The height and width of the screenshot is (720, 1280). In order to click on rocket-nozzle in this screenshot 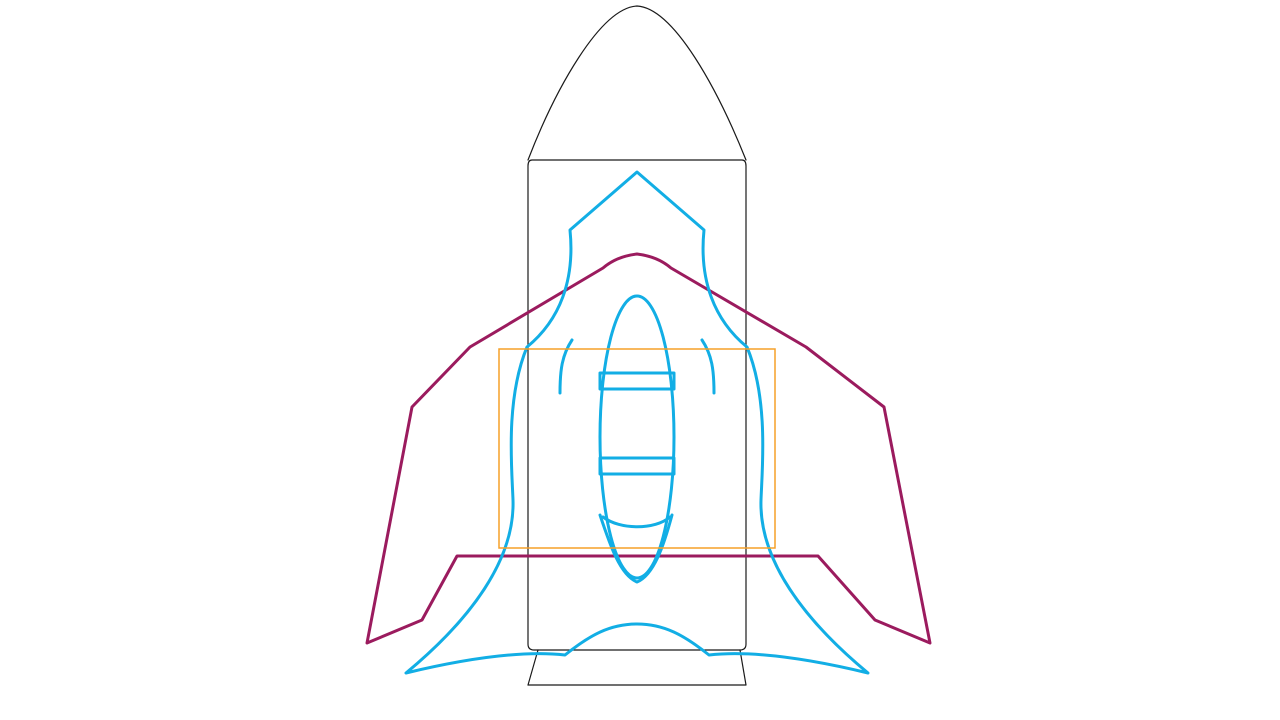, I will do `click(637, 667)`.